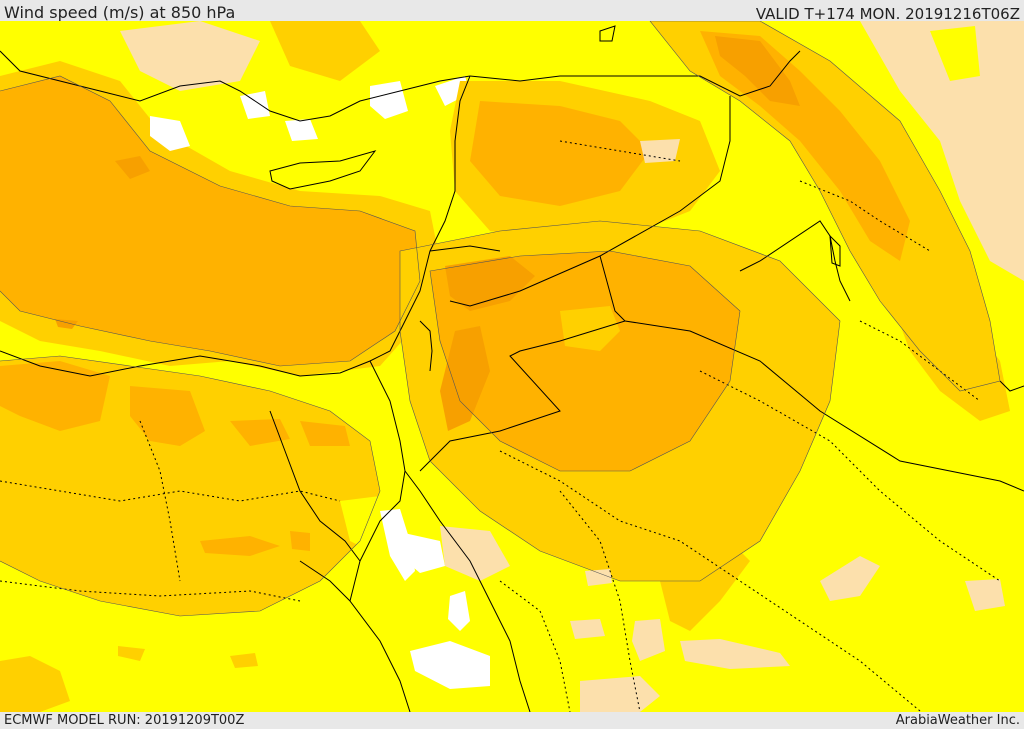 This screenshot has height=729, width=1024. I want to click on northeast-max, so click(757, 71).